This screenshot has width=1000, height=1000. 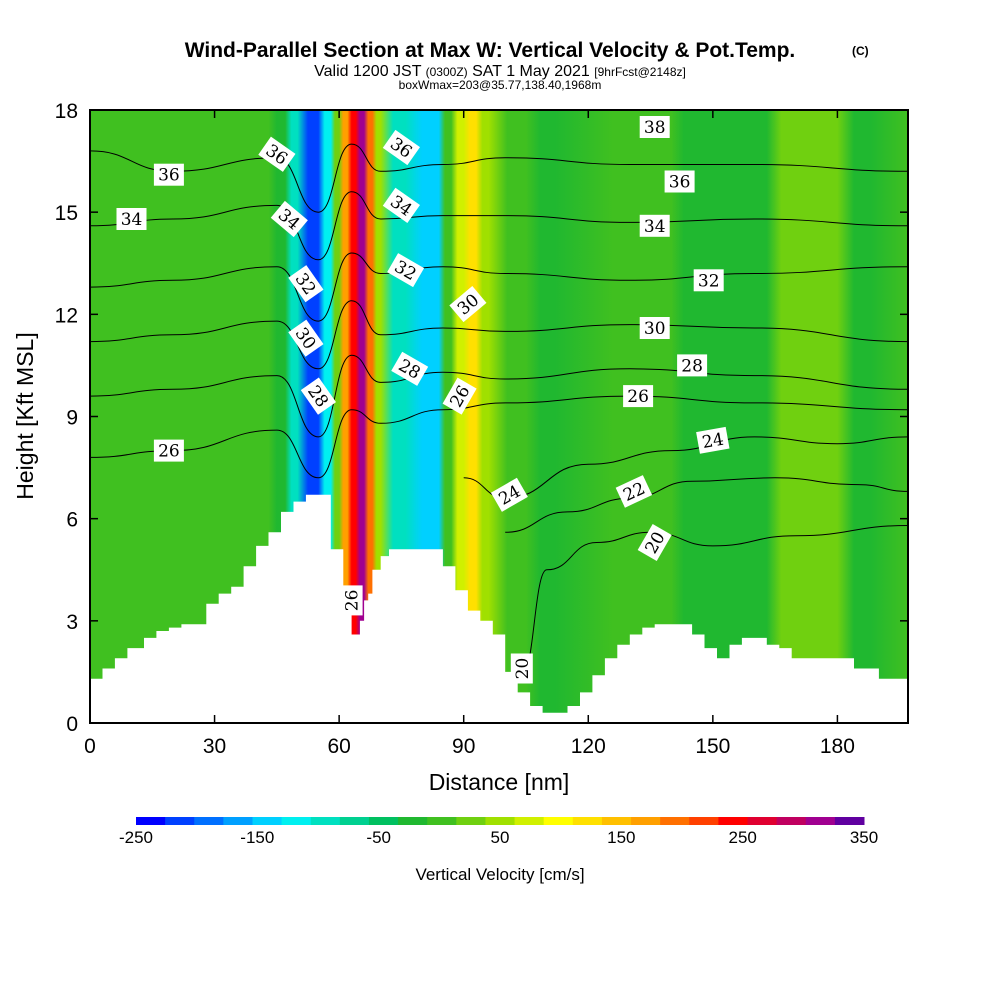 I want to click on contour-label: 24, so click(x=713, y=440).